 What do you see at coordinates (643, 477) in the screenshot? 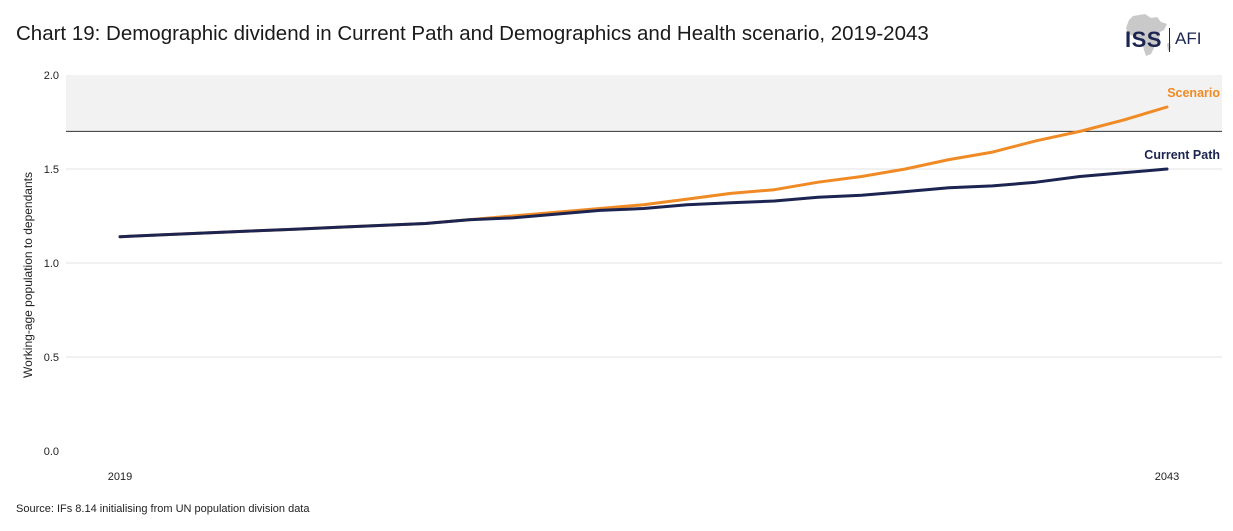
I see `x-axis-ticks: 2019 2043` at bounding box center [643, 477].